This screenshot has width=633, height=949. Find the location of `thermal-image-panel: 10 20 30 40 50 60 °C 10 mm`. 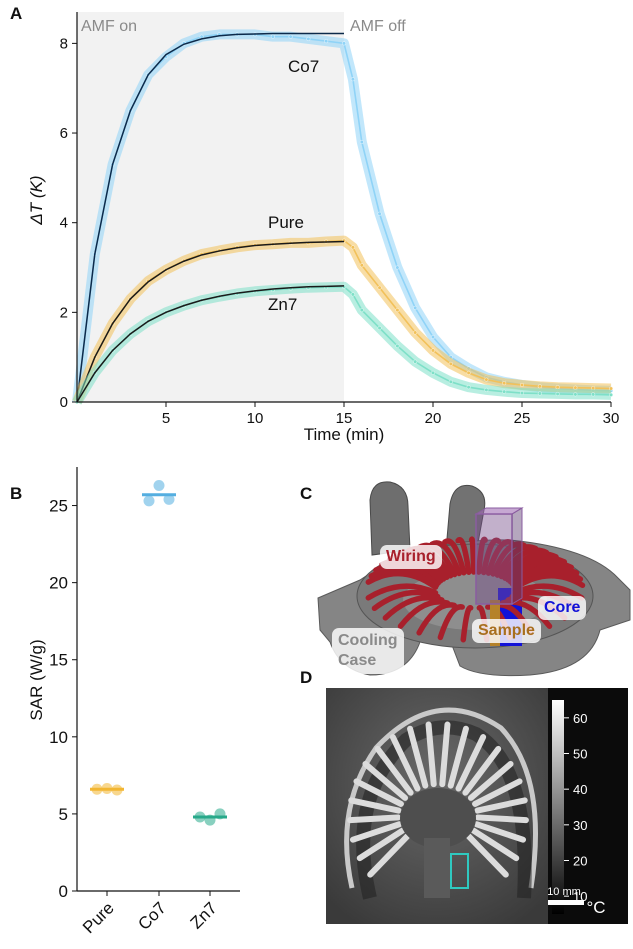

thermal-image-panel: 10 20 30 40 50 60 °C 10 mm is located at coordinates (477, 806).